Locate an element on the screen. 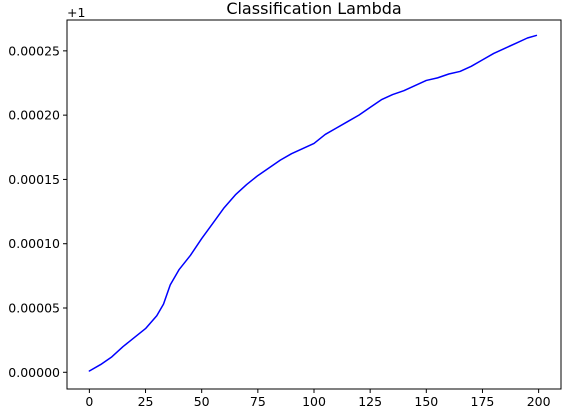 Image resolution: width=562 pixels, height=415 pixels. y-tick-label: 0.00020 is located at coordinates (34, 115).